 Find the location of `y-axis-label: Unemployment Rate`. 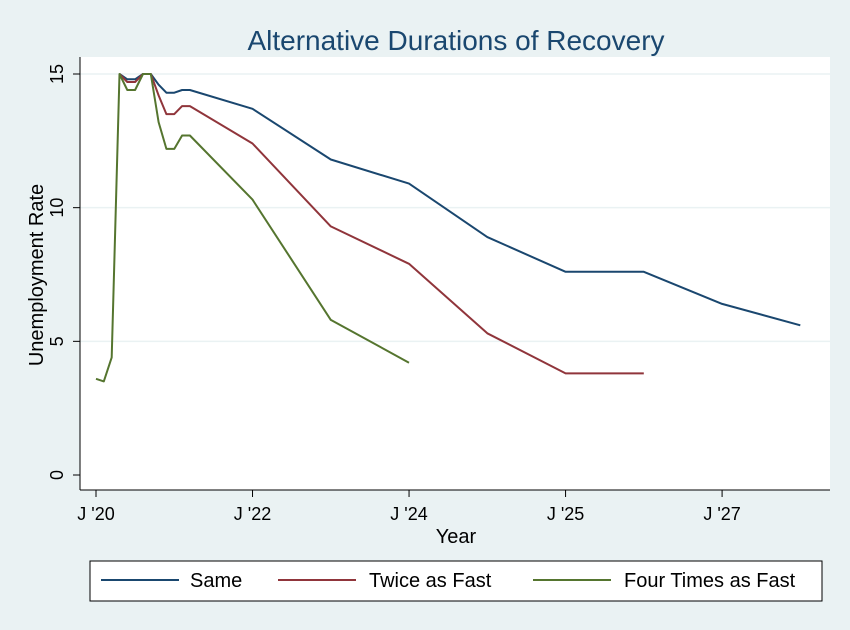

y-axis-label: Unemployment Rate is located at coordinates (37, 275).